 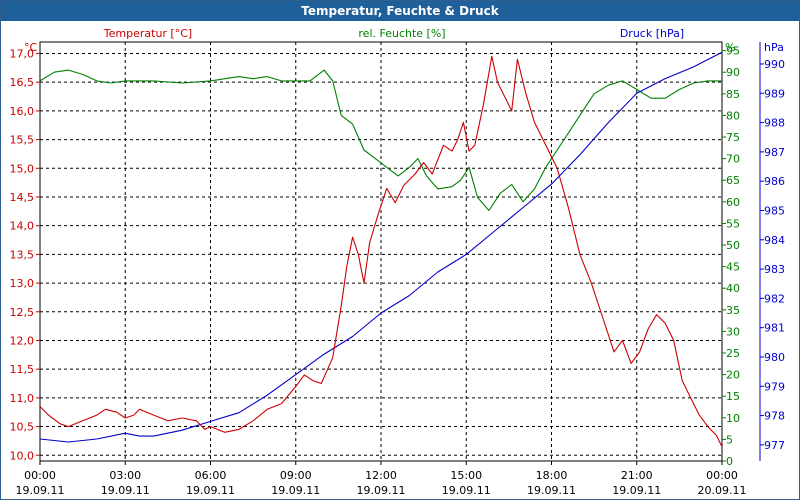 What do you see at coordinates (774, 328) in the screenshot?
I see `pressure-tick-label: 981` at bounding box center [774, 328].